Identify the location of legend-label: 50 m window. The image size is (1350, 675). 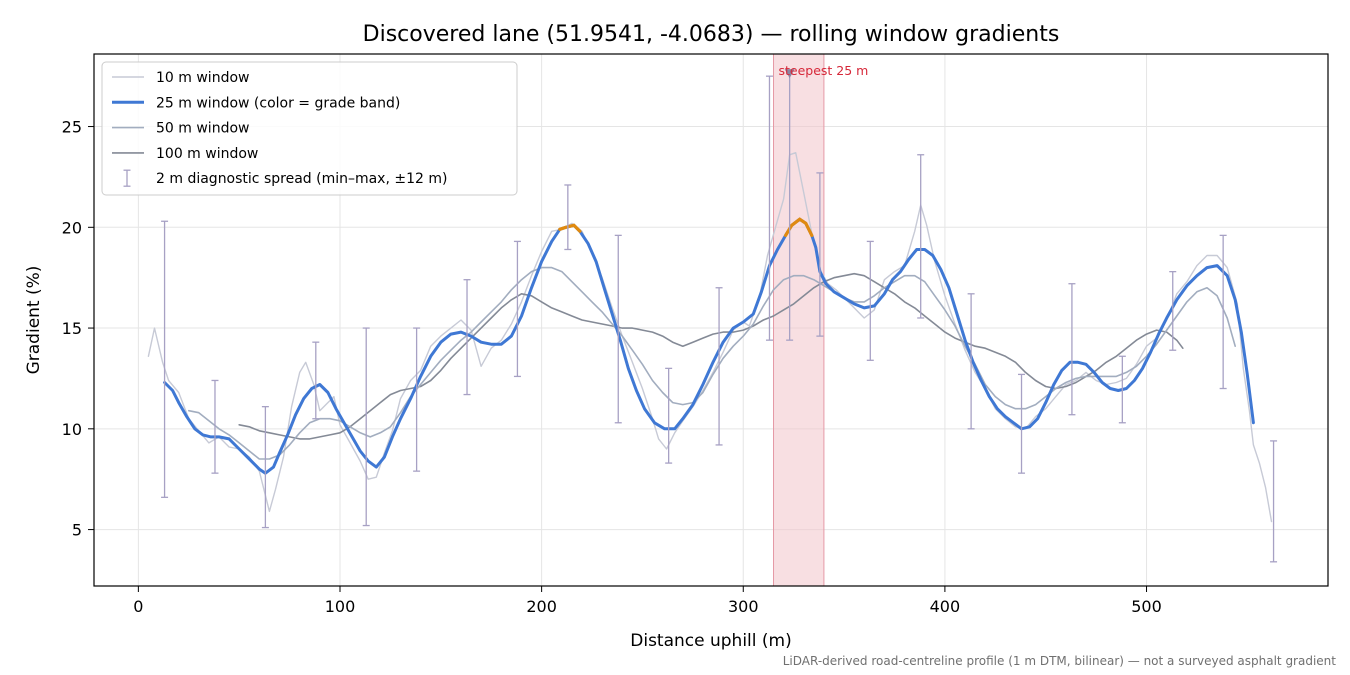
(202, 129).